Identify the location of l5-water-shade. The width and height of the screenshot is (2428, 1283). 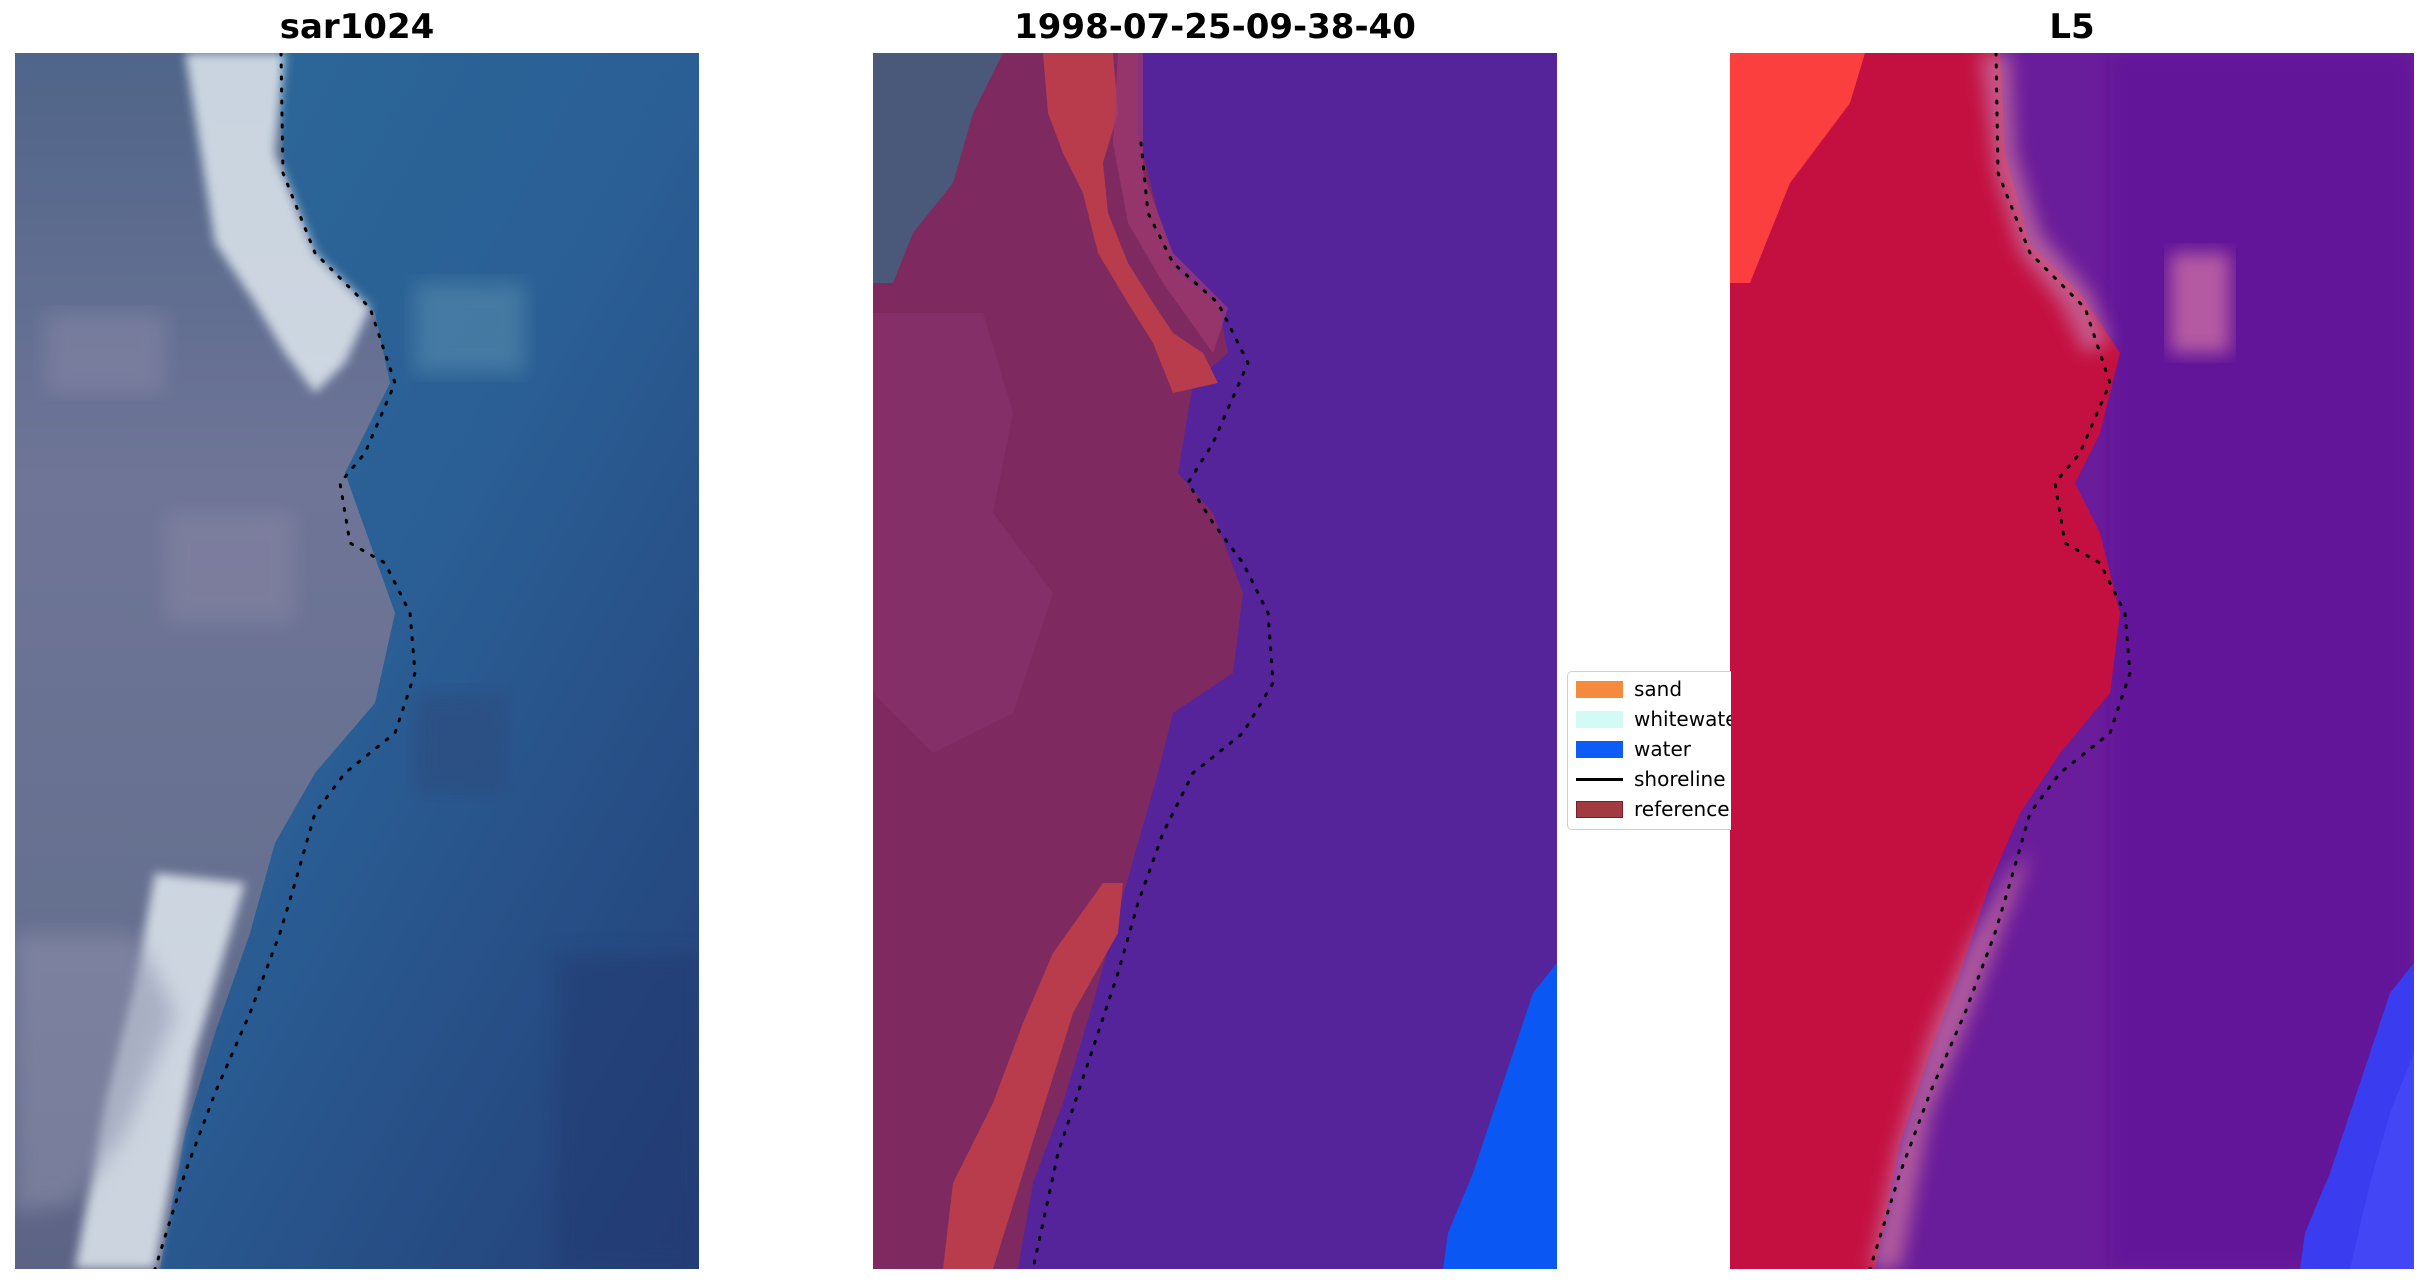
(2262, 661).